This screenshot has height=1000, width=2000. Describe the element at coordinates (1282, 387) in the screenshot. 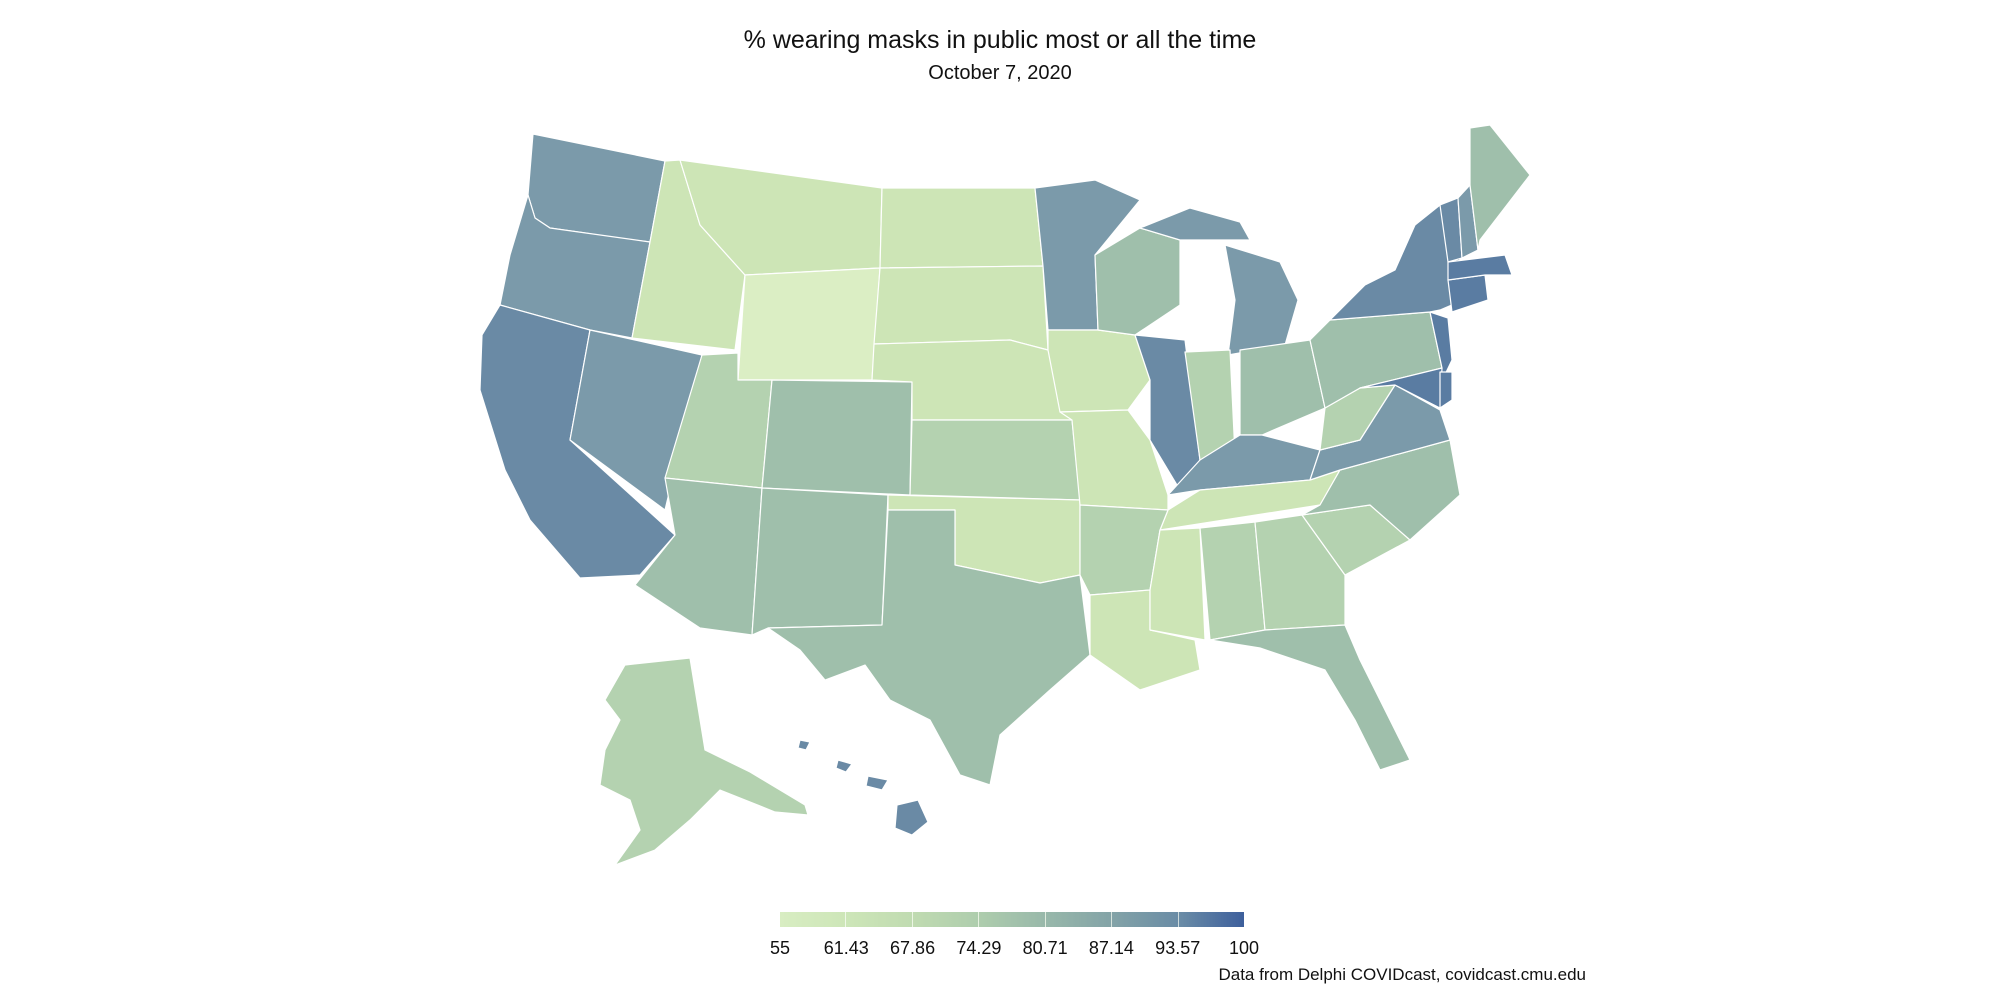

I see `state-ohio` at that location.